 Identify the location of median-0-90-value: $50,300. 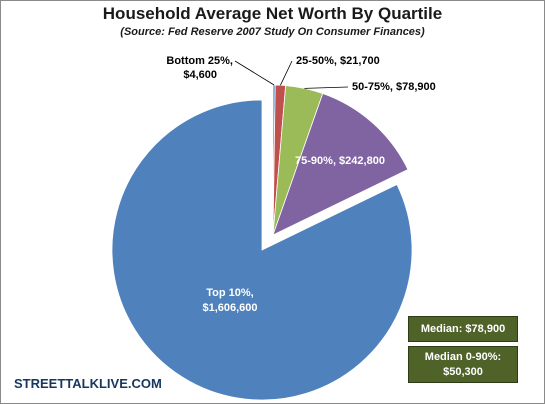
(463, 372).